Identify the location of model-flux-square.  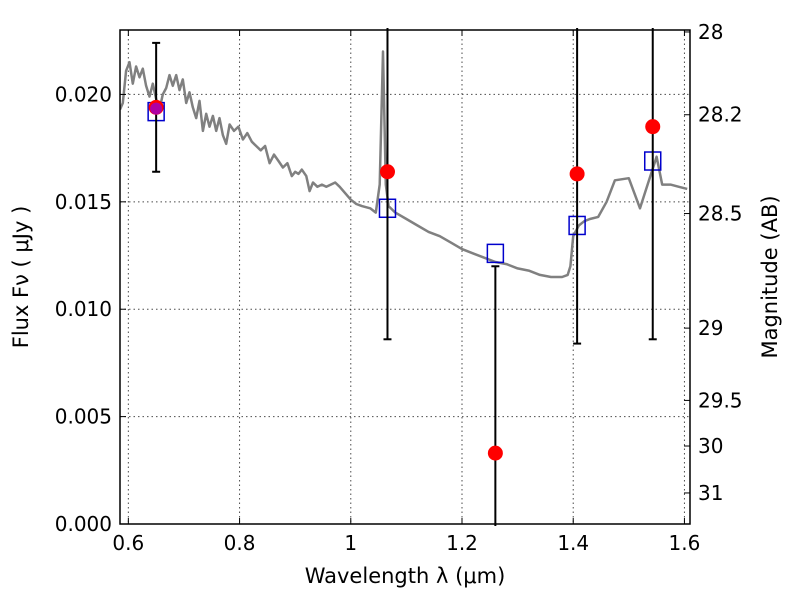
(495, 253).